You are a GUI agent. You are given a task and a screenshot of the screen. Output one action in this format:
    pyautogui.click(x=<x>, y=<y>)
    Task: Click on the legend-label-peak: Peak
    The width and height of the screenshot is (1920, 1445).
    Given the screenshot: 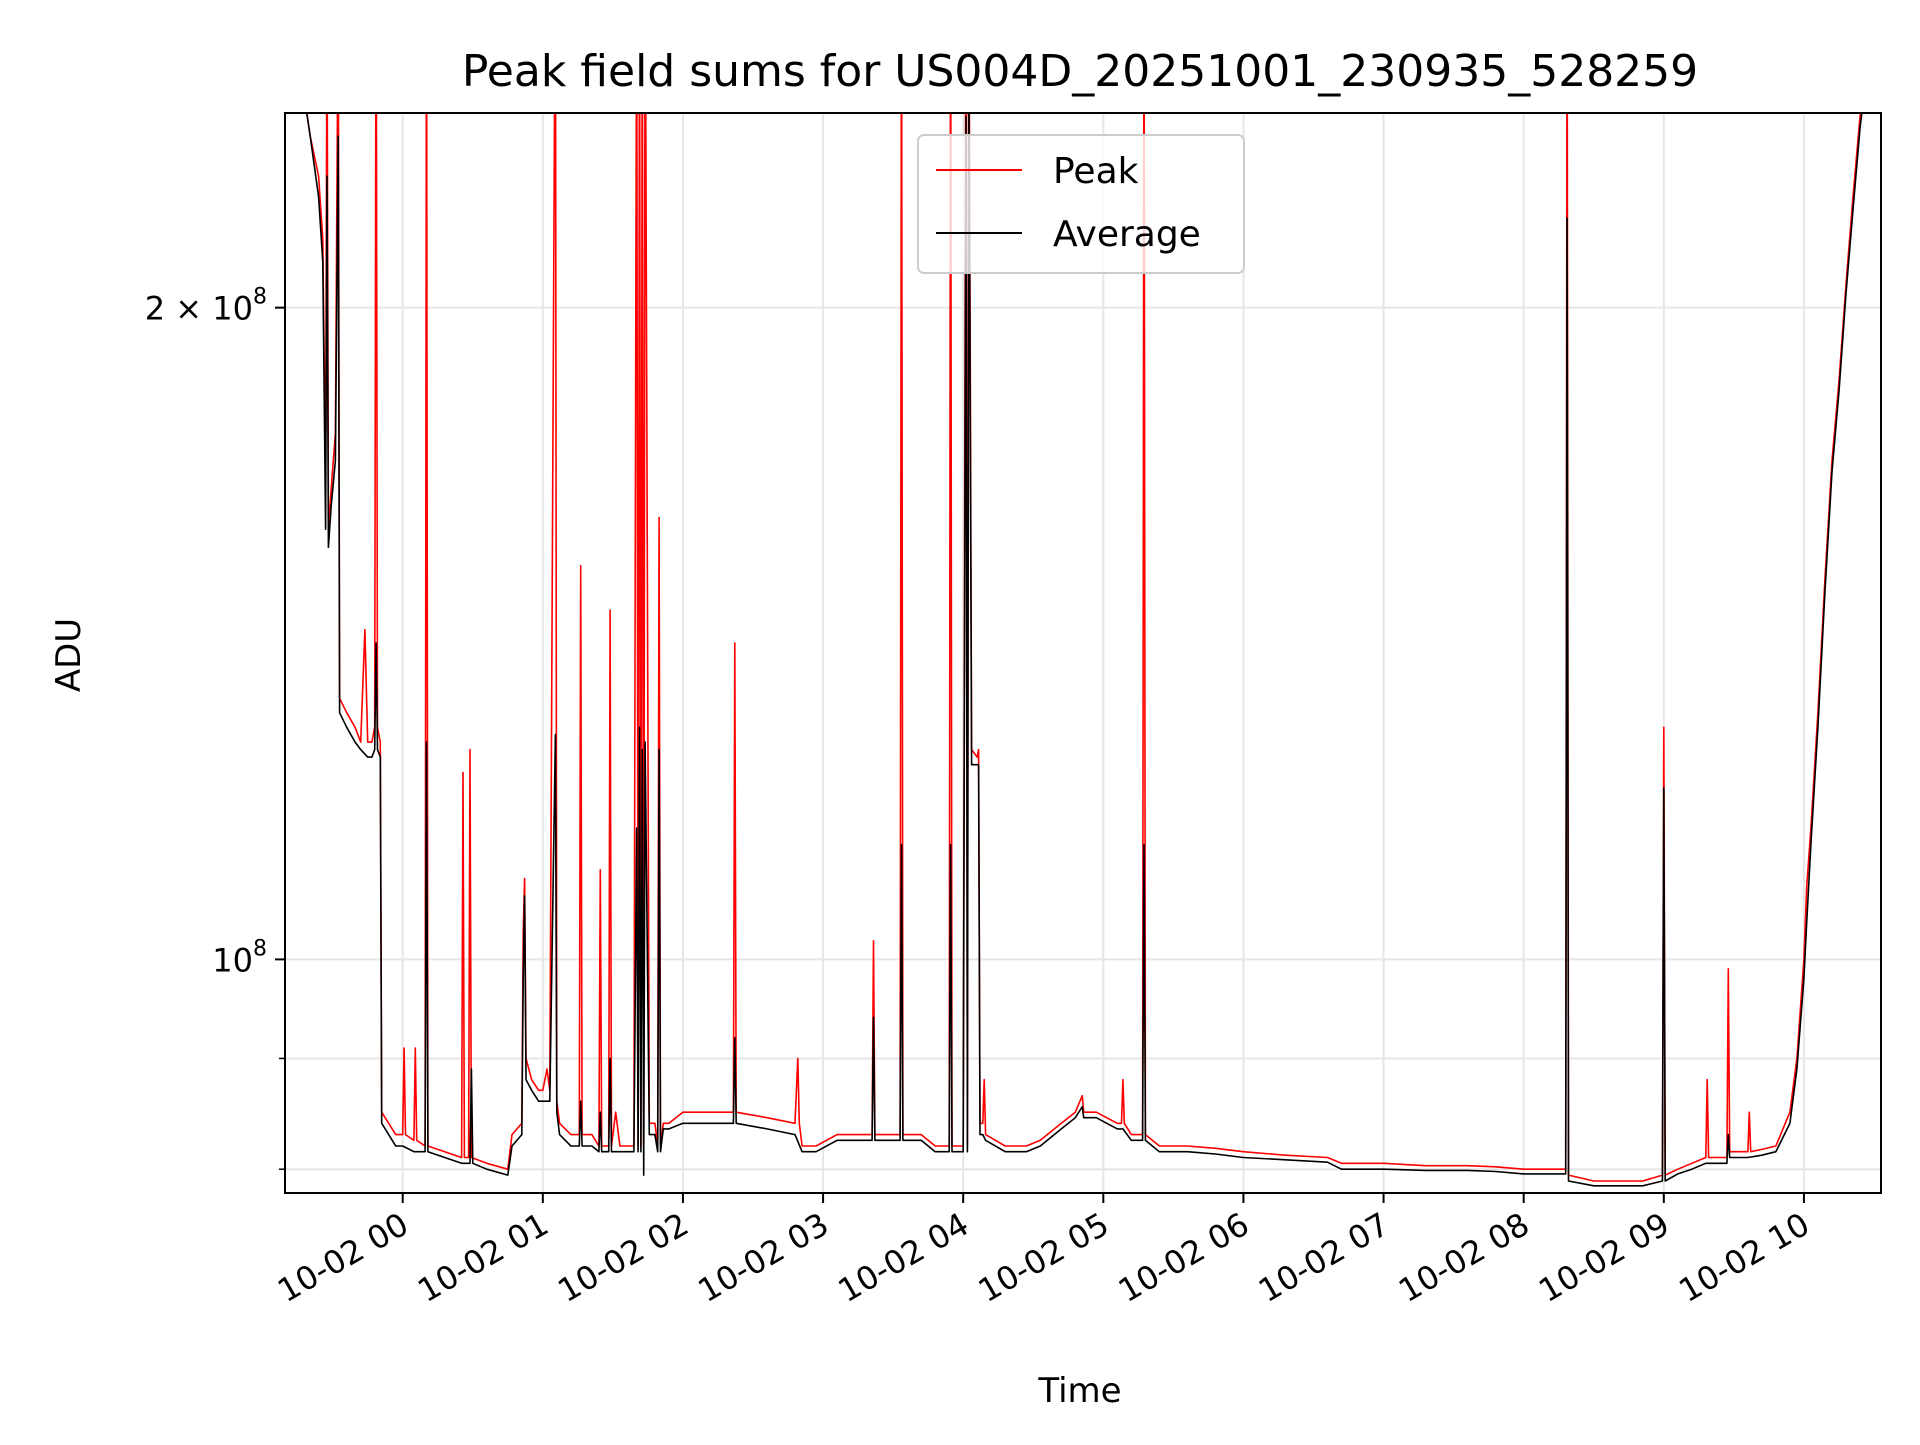 What is the action you would take?
    pyautogui.click(x=1096, y=171)
    